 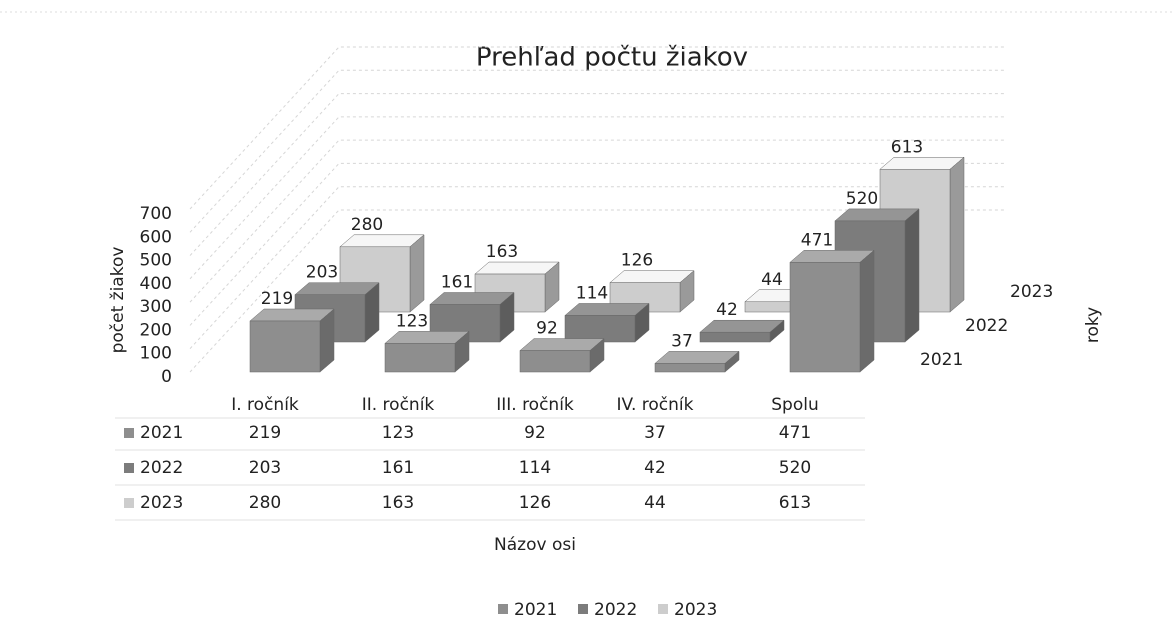 I want to click on table-cell: 123, so click(x=398, y=433).